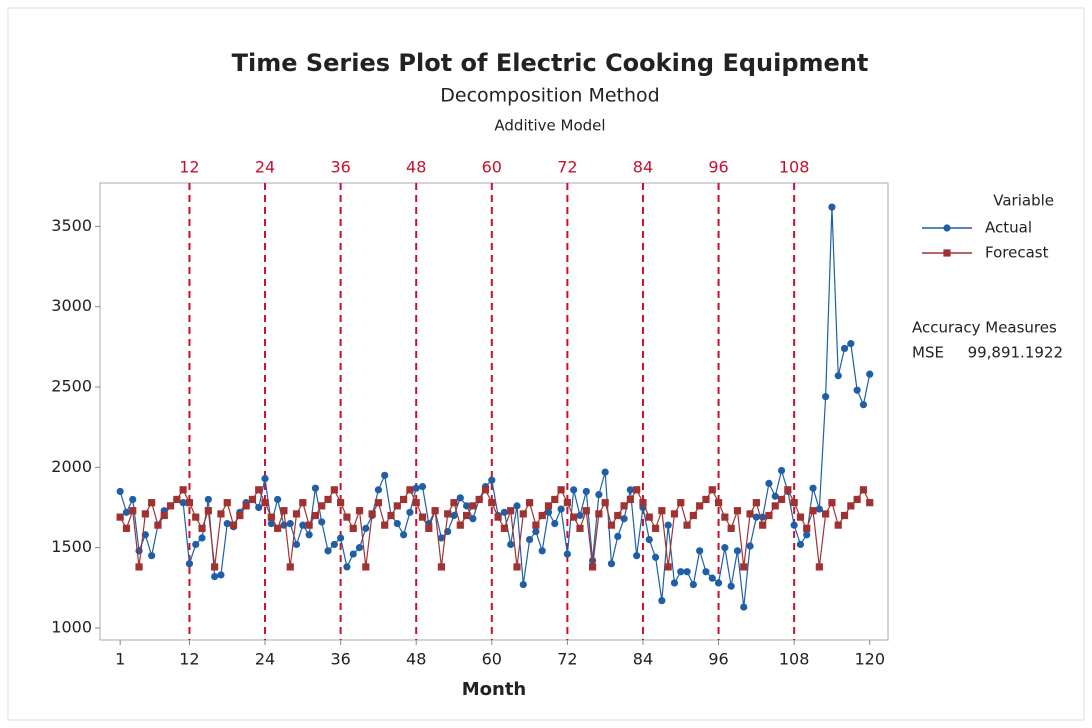 The image size is (1092, 728). Describe the element at coordinates (71, 546) in the screenshot. I see `y-tick-label: 1500` at that location.